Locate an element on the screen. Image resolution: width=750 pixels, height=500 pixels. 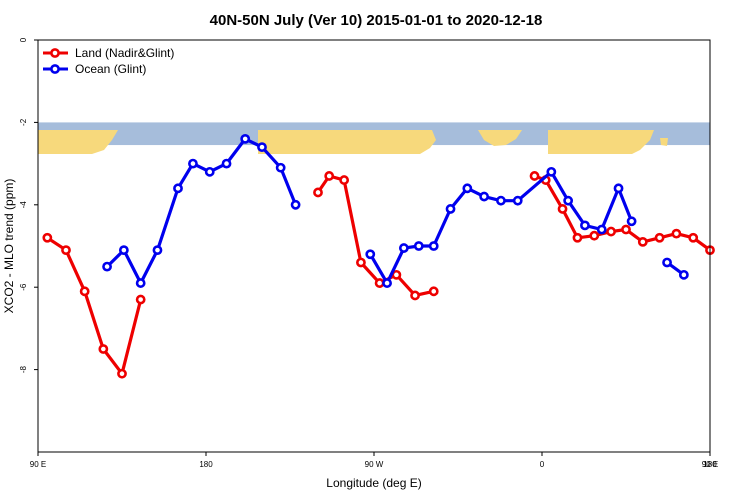
y-tick-label: -8 is located at coordinates (23, 369).